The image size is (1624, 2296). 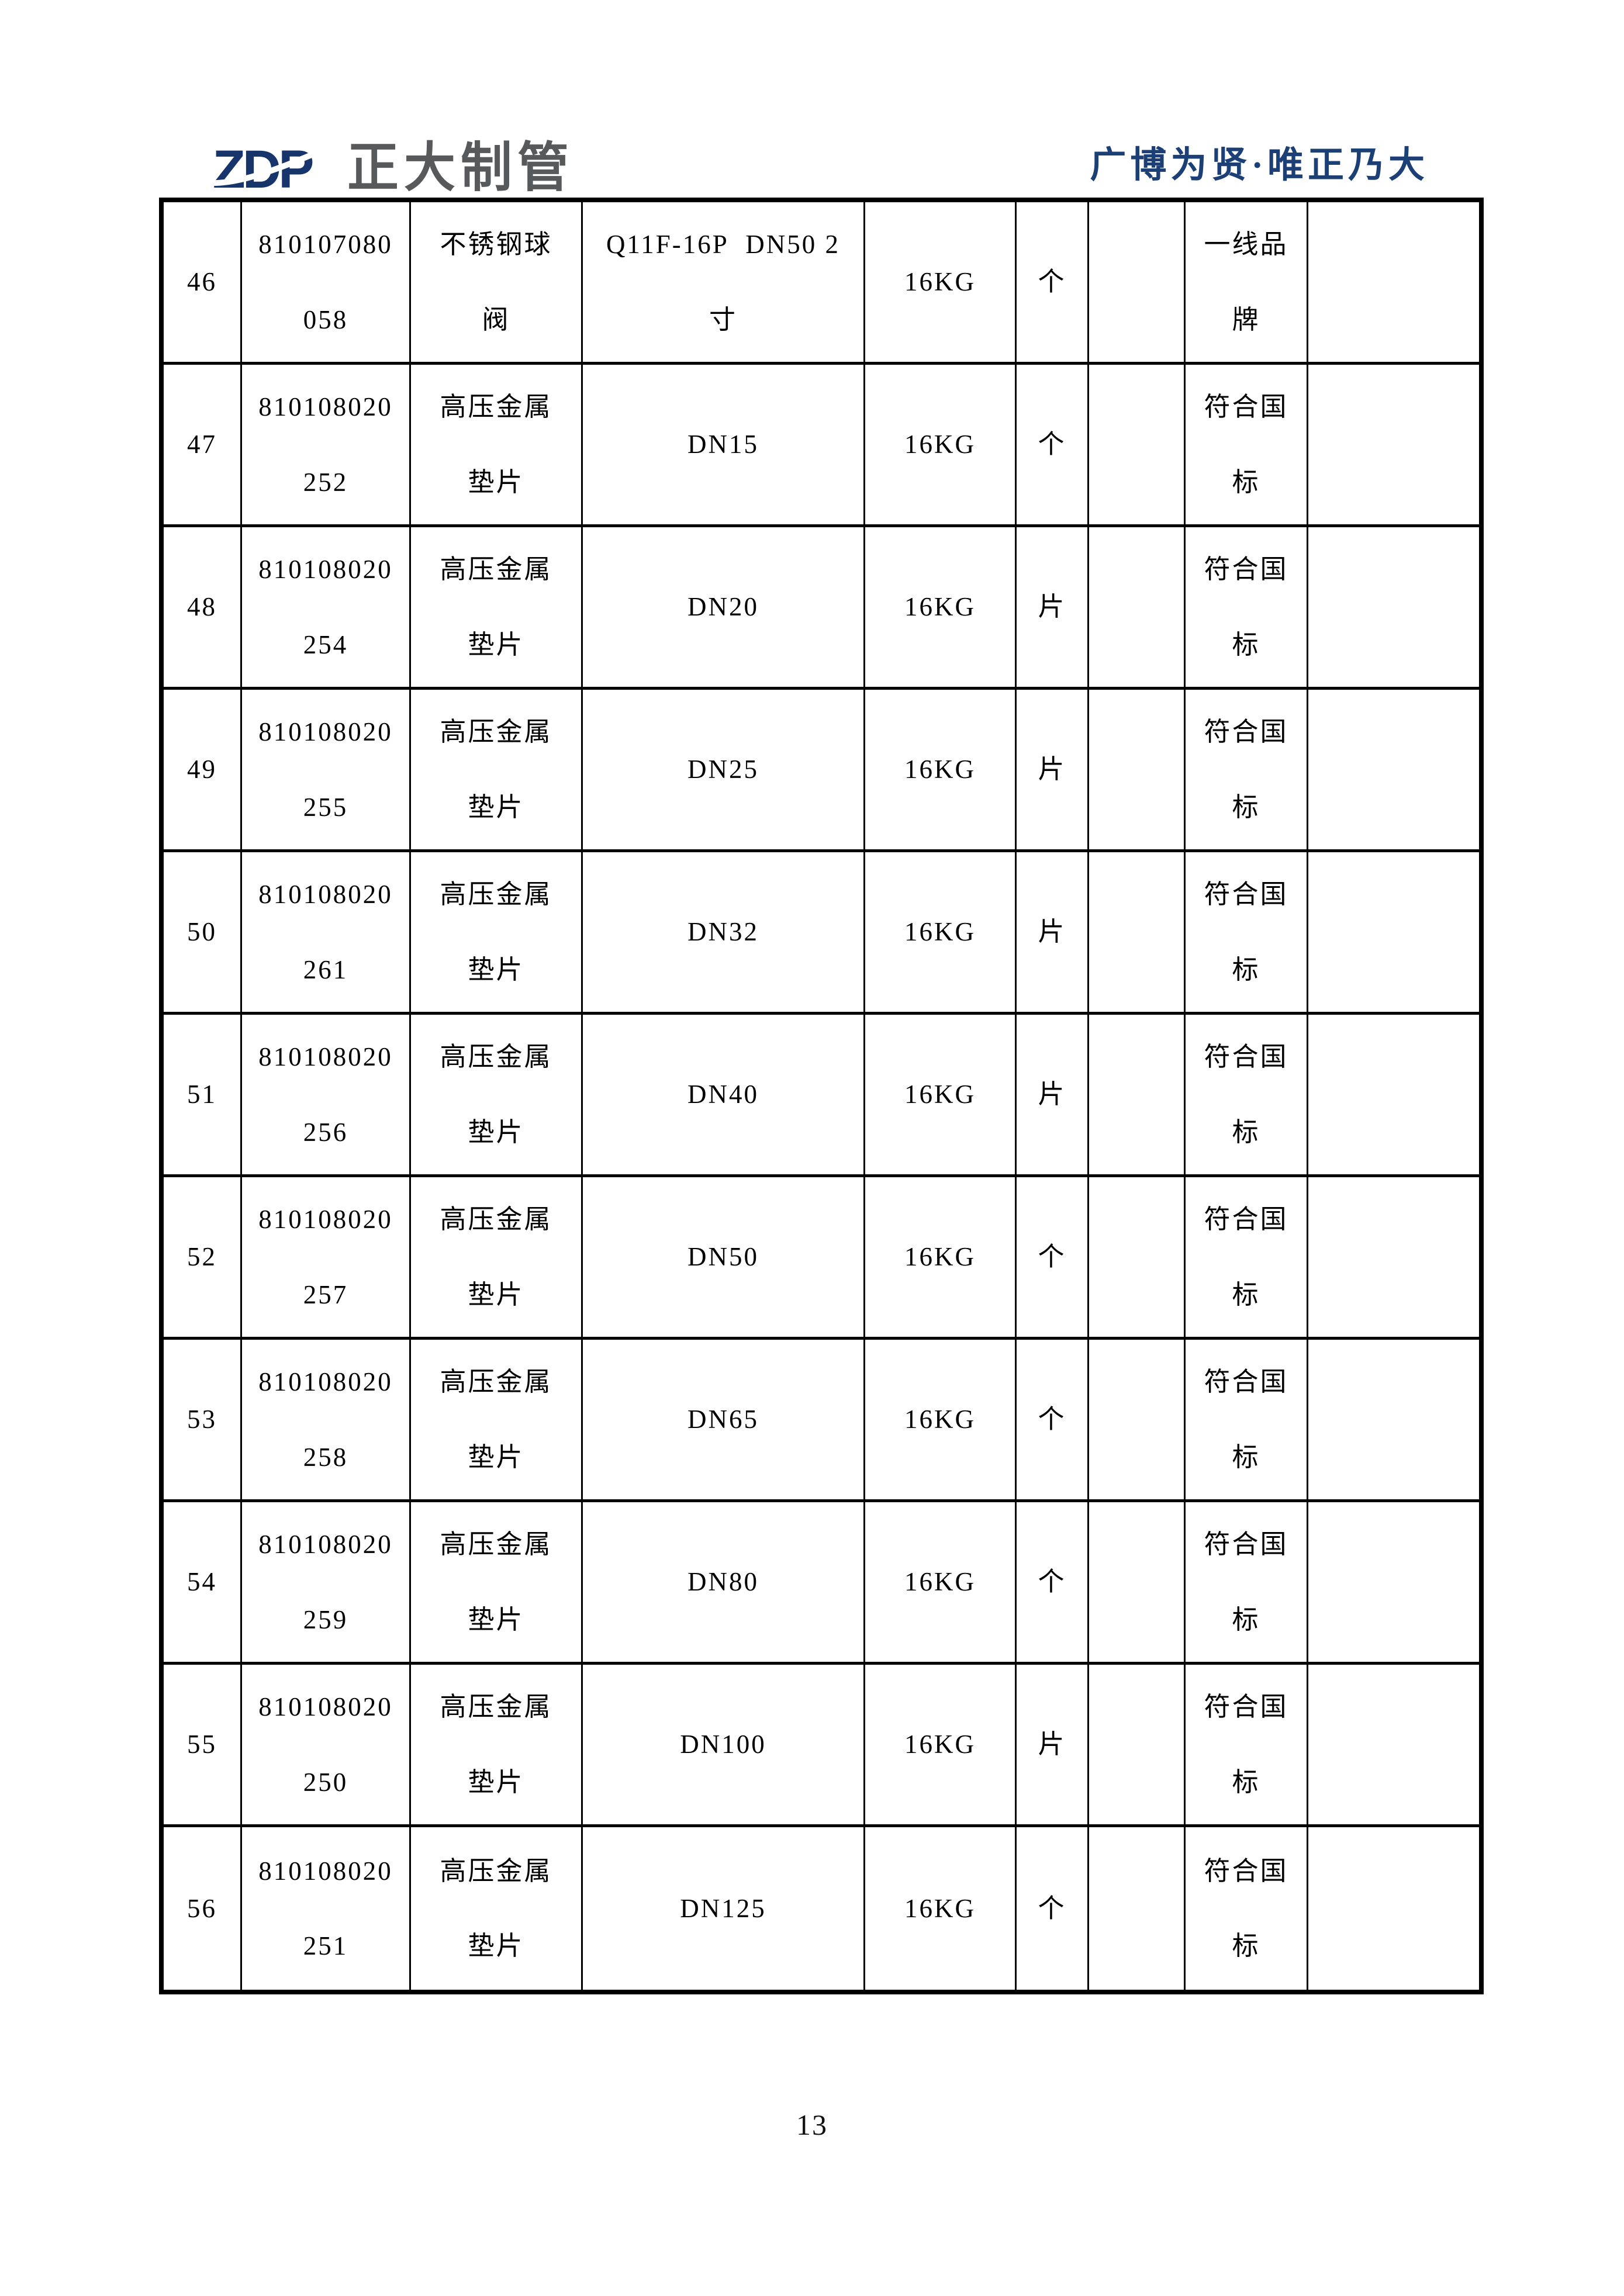 What do you see at coordinates (724, 608) in the screenshot?
I see `cell-spec-model: DN20` at bounding box center [724, 608].